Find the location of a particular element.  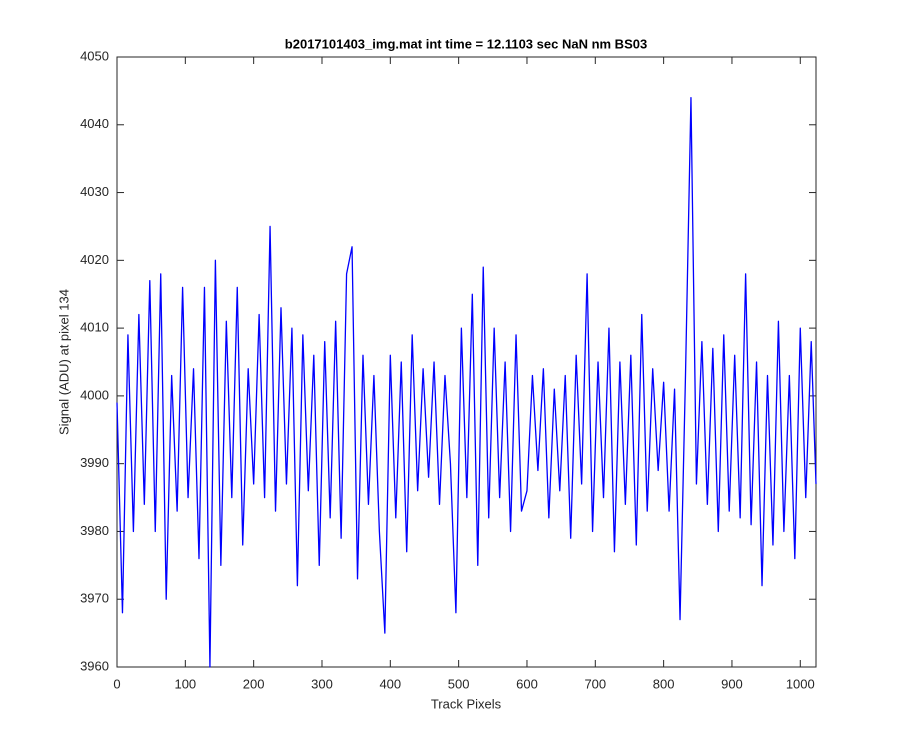

x-tick-label: 0 is located at coordinates (116, 683).